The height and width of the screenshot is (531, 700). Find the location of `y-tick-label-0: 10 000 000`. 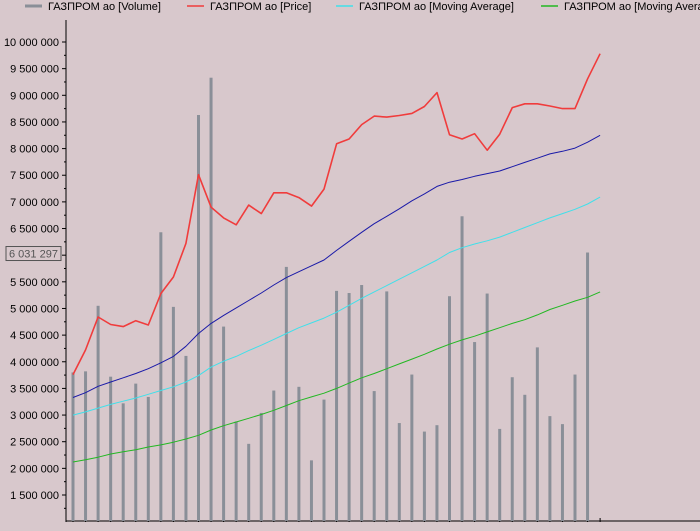

y-tick-label-0: 10 000 000 is located at coordinates (31, 43).